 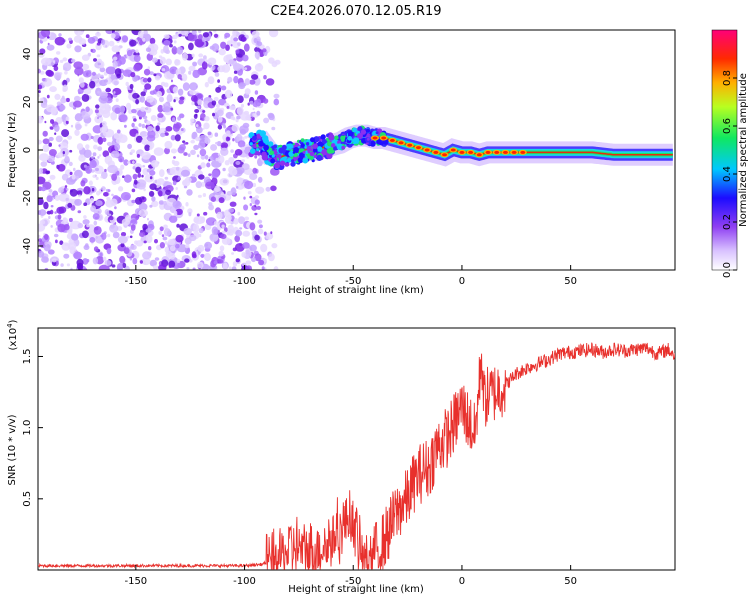 I want to click on spectrogram-x-tick-label: 0, so click(x=462, y=281).